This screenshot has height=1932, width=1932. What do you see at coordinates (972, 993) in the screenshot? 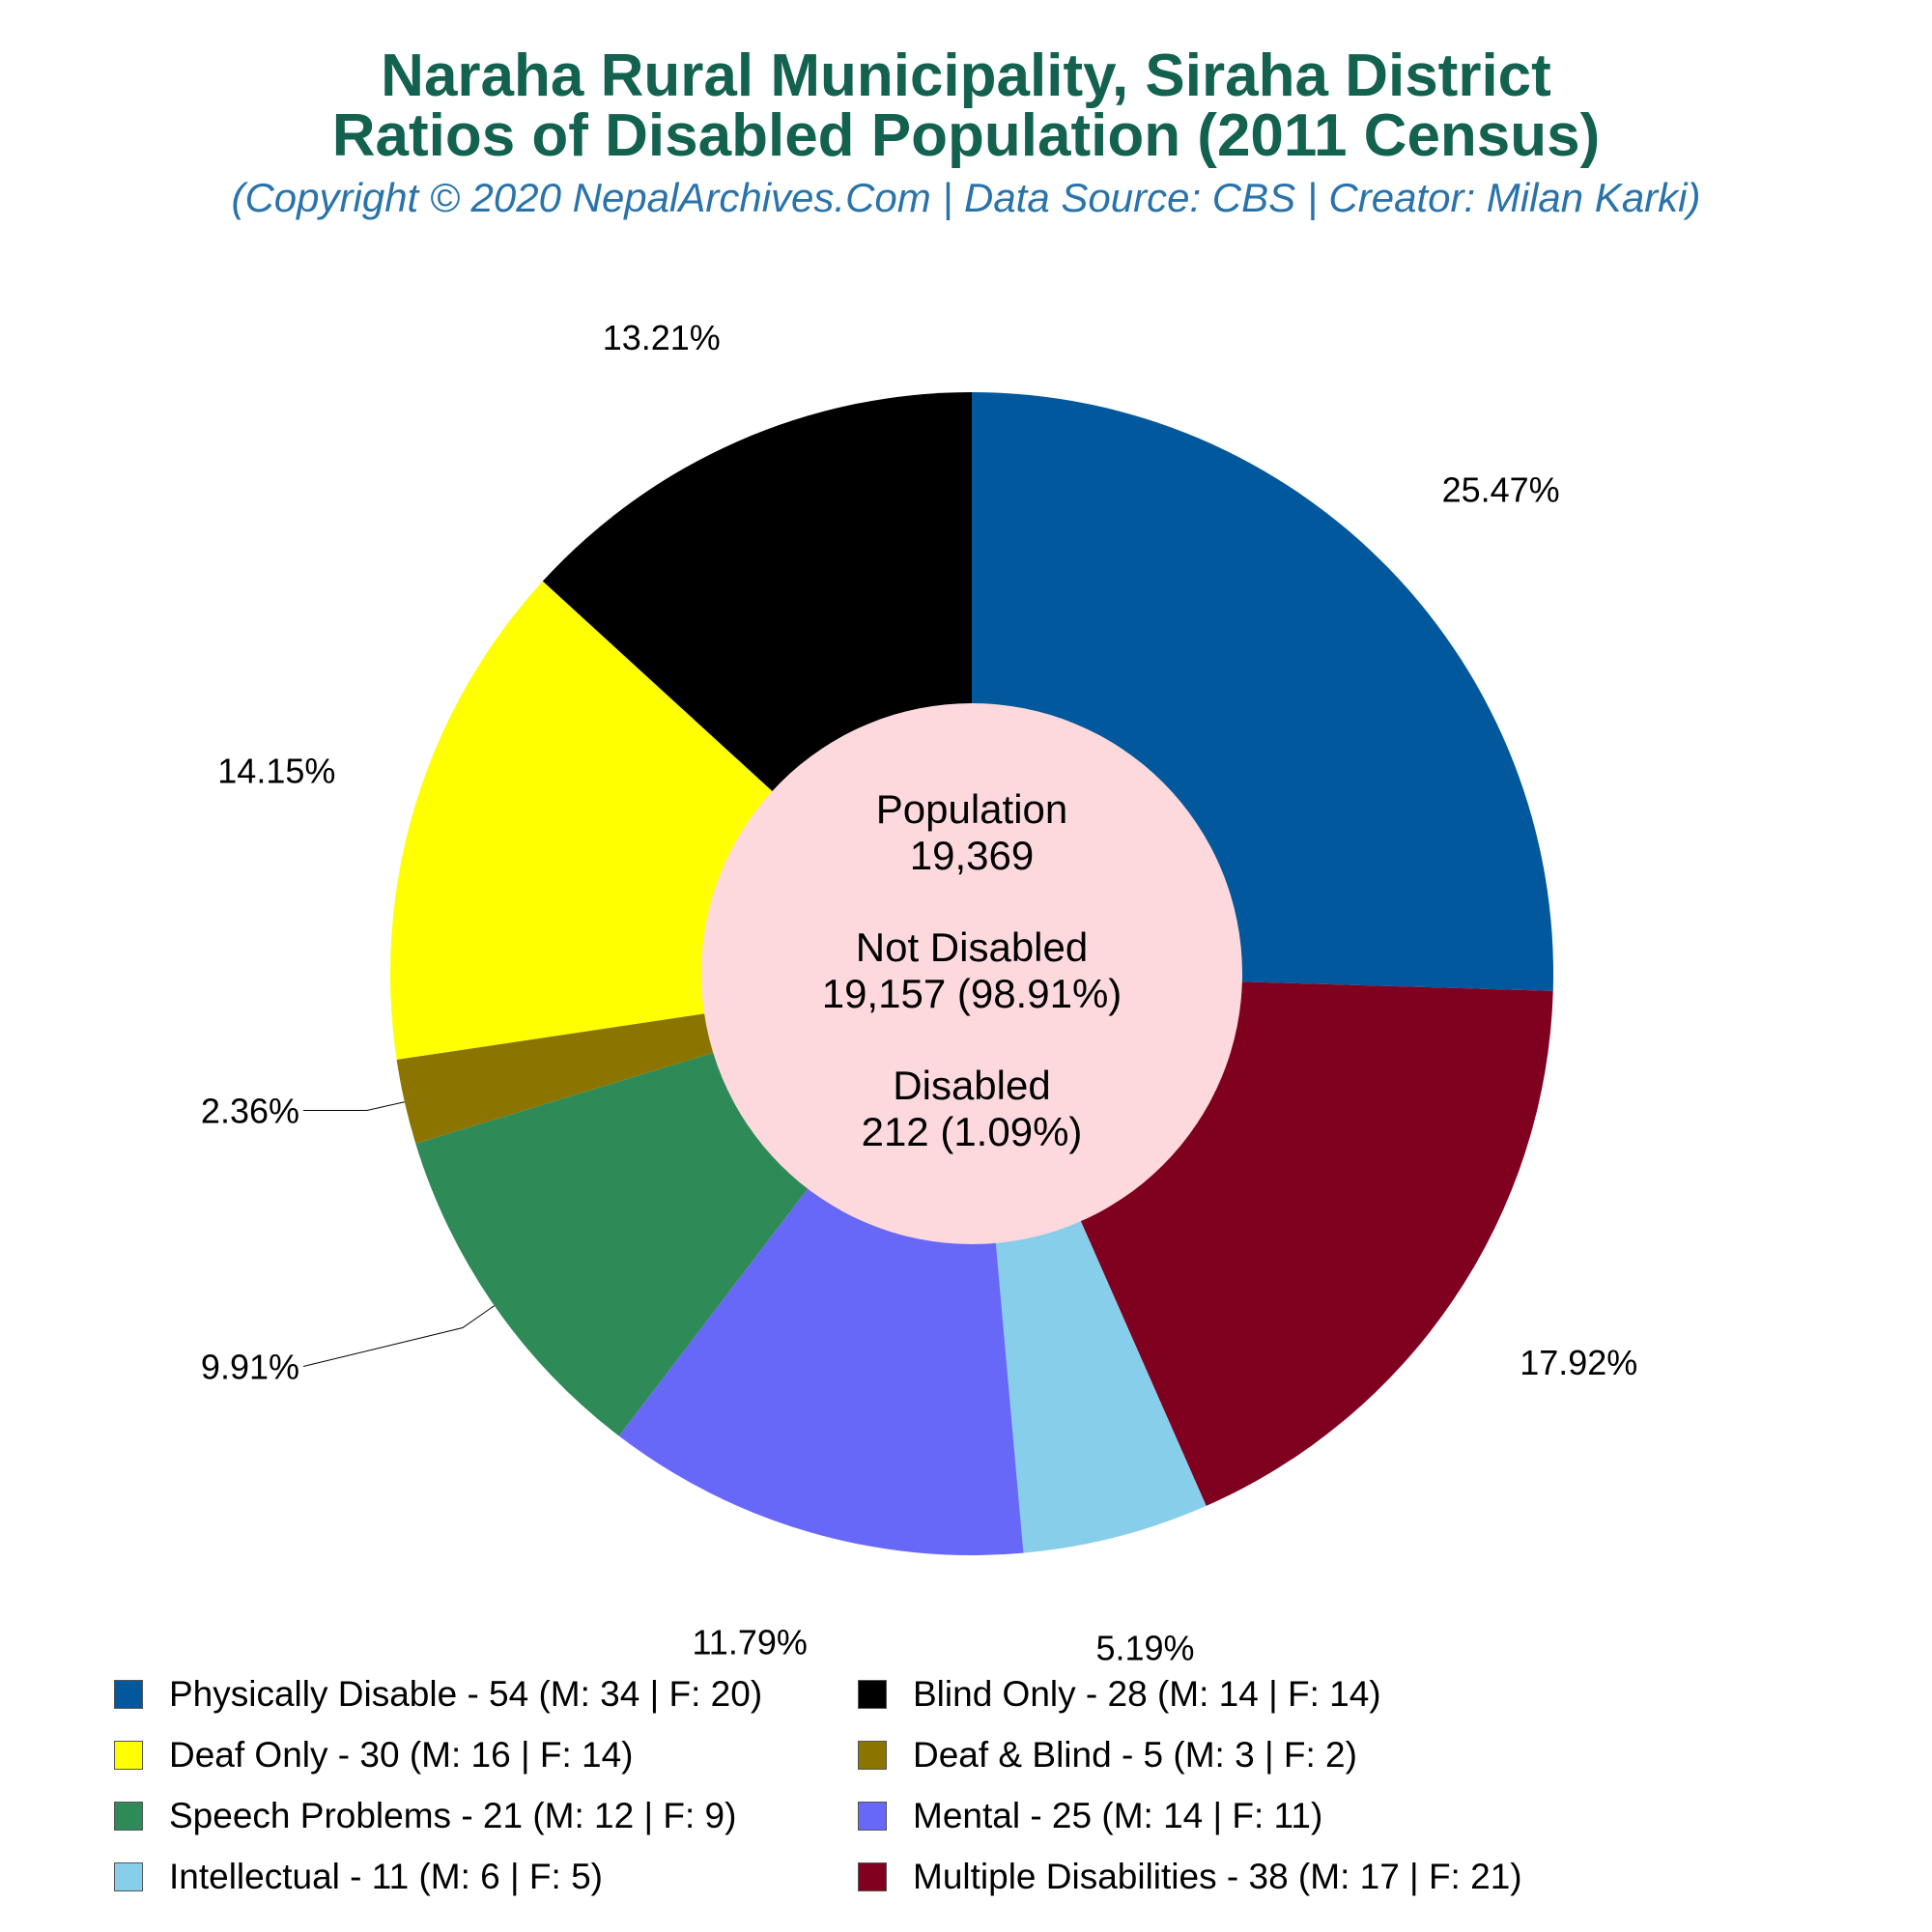
I see `center-not-disabled-value: 19,157 (98.91%)` at bounding box center [972, 993].